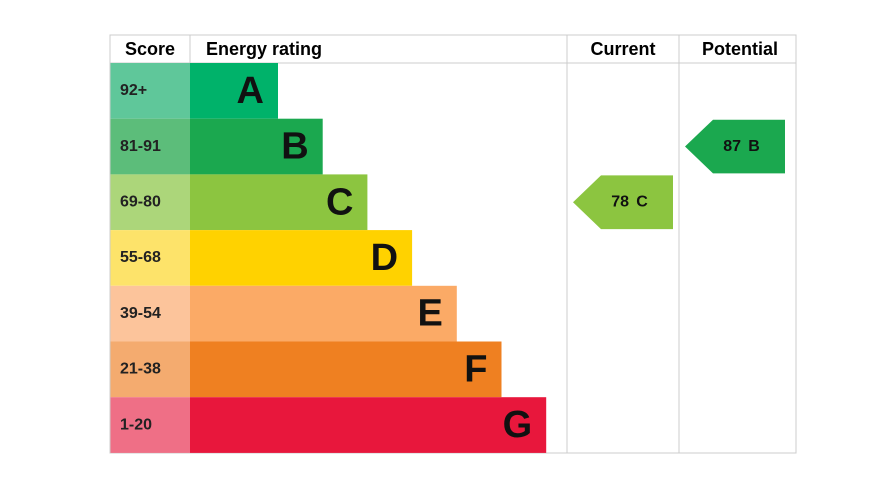  What do you see at coordinates (140, 201) in the screenshot?
I see `score-label: 69-80` at bounding box center [140, 201].